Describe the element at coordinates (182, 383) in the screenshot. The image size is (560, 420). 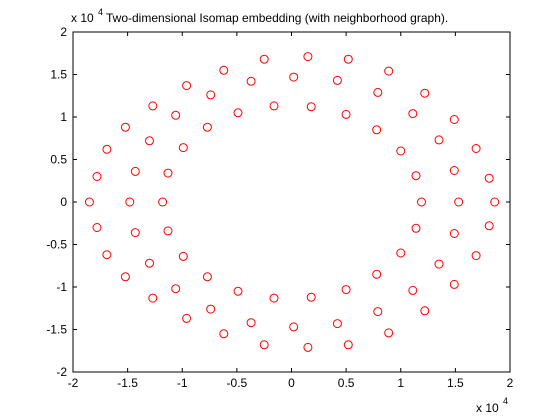
I see `x-tick-label: -1` at that location.